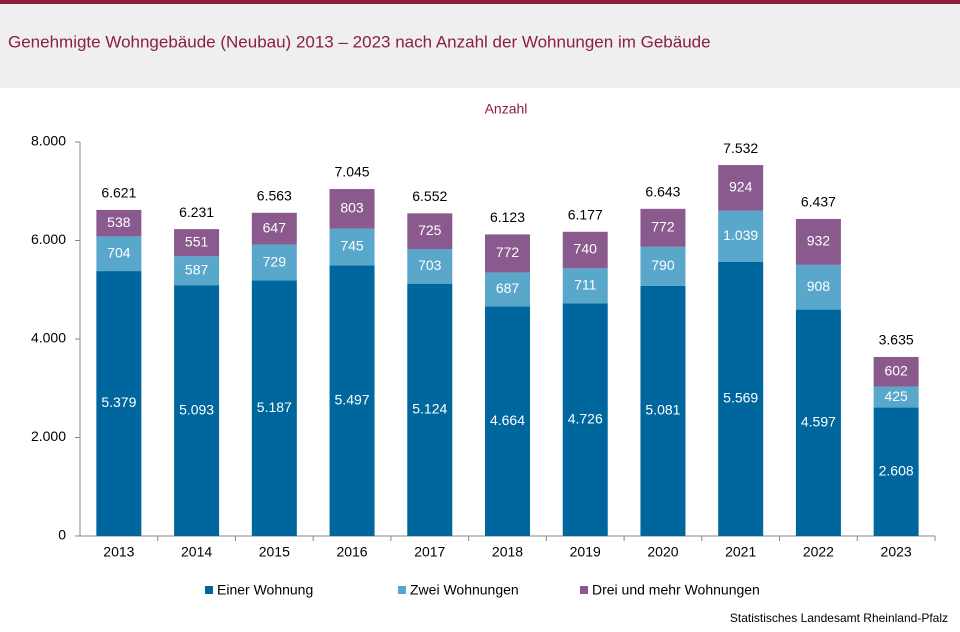 This screenshot has height=632, width=960. Describe the element at coordinates (507, 552) in the screenshot. I see `x-tick-label: 2018` at that location.